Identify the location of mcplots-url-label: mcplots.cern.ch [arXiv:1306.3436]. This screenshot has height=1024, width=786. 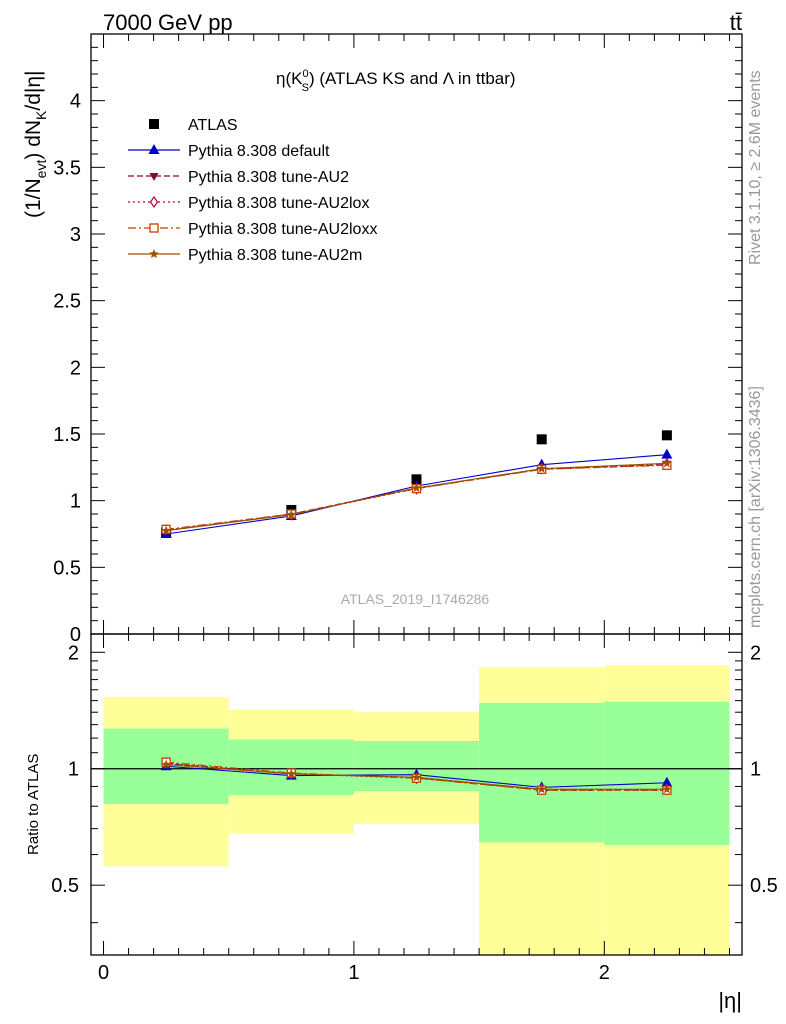
(755, 507).